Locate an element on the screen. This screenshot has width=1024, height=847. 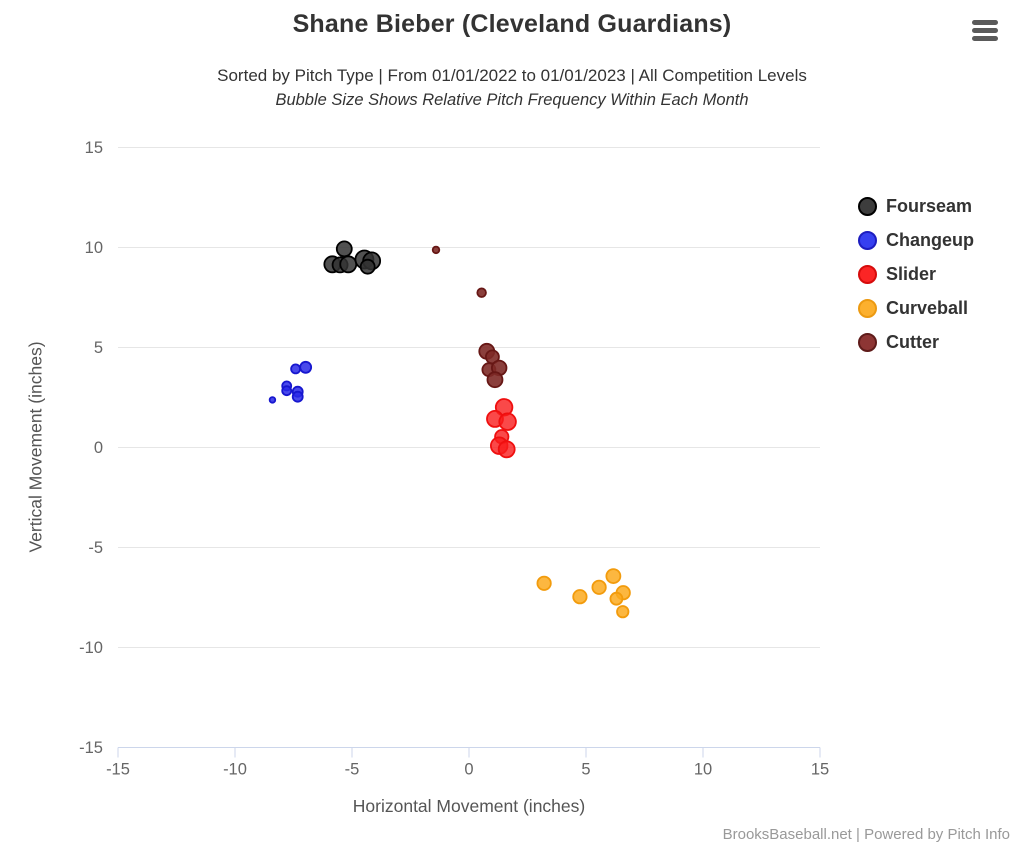
y-tick-label: -10 is located at coordinates (91, 648).